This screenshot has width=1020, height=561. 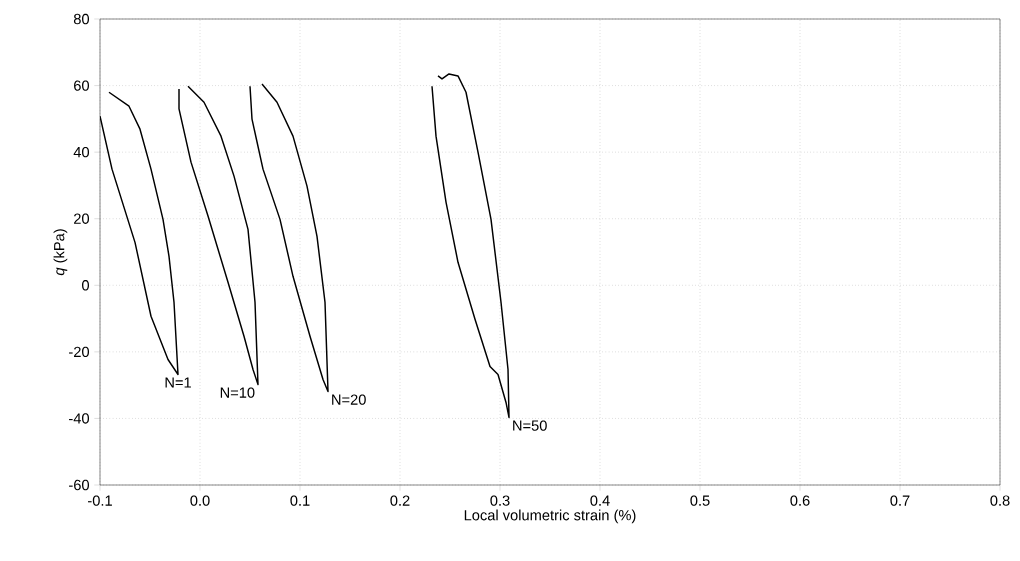 I want to click on y-tick-label: 60, so click(x=82, y=85).